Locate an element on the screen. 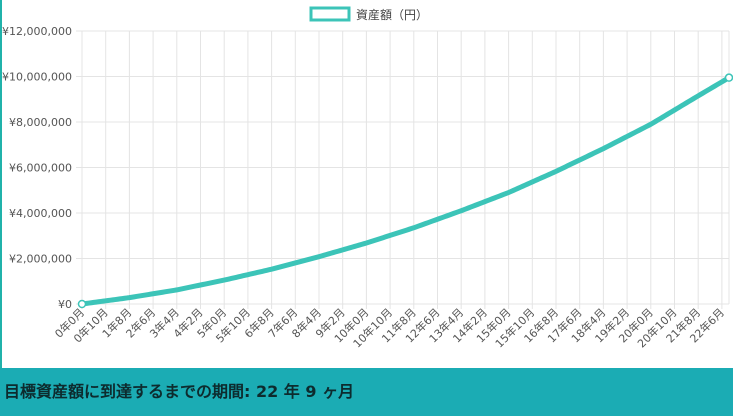 Image resolution: width=733 pixels, height=416 pixels. y-tick-label: ¥0 is located at coordinates (65, 304).